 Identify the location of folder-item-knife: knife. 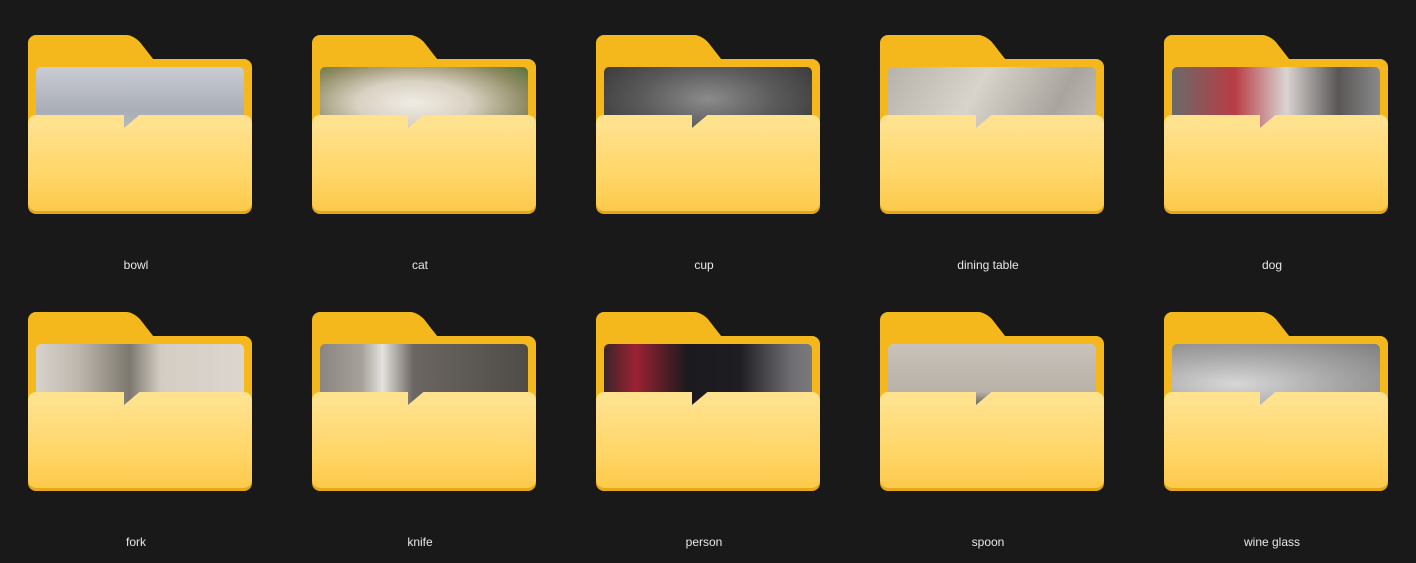
(420, 437).